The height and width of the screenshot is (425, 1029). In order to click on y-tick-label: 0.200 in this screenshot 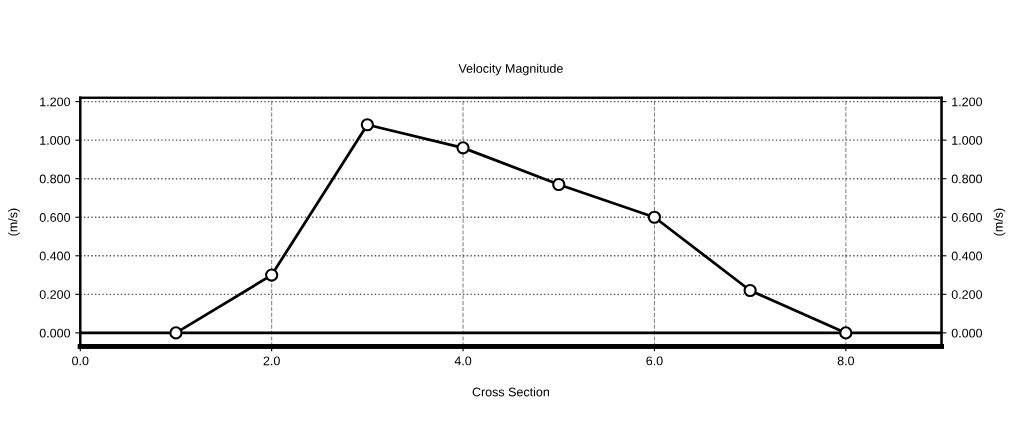, I will do `click(55, 294)`.